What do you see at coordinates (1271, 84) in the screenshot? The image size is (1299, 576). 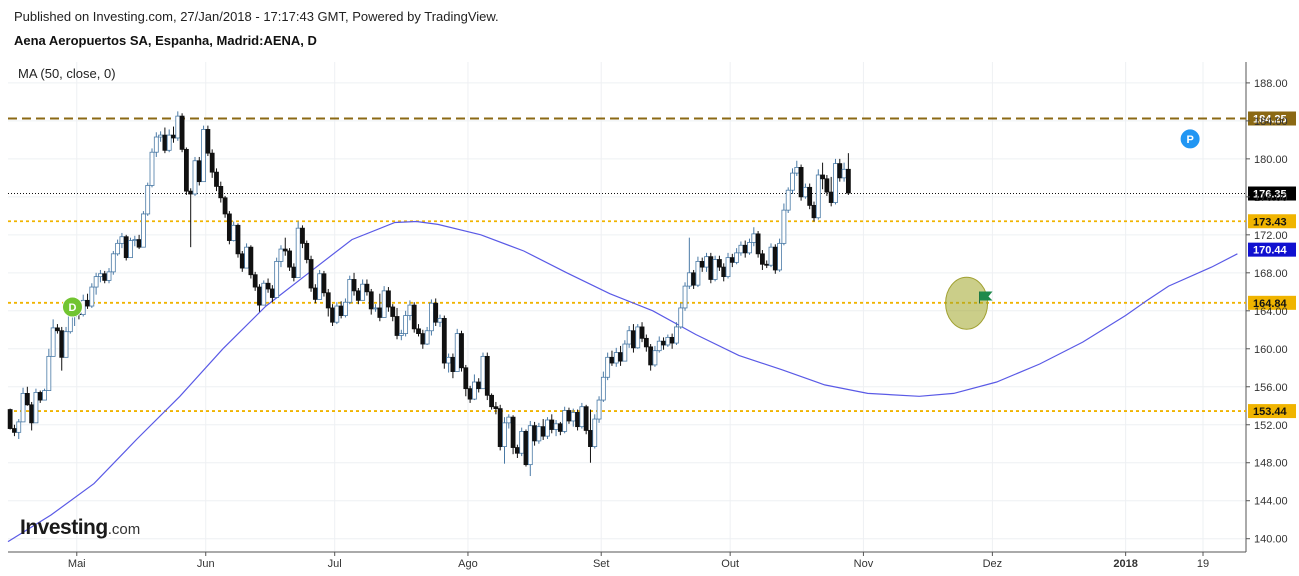 I see `y-tick-label: 188.00` at bounding box center [1271, 84].